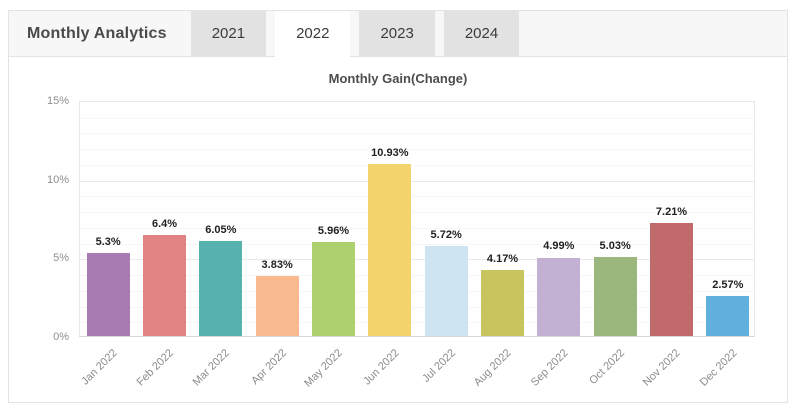 The width and height of the screenshot is (800, 410). What do you see at coordinates (381, 367) in the screenshot?
I see `x-axis-label: Jun 2022` at bounding box center [381, 367].